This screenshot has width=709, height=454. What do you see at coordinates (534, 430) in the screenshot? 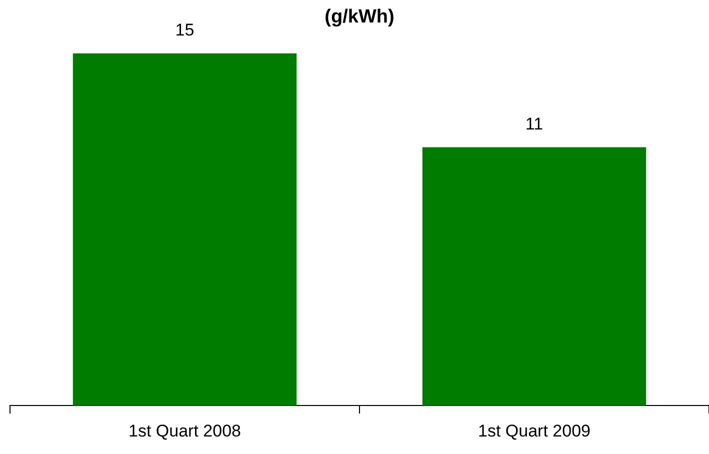
I see `x-tick-label: 1st Quart 2009` at bounding box center [534, 430].